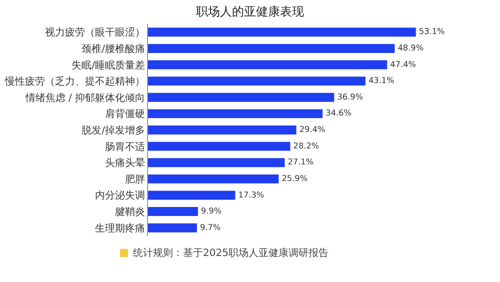 The height and width of the screenshot is (282, 500). Describe the element at coordinates (381, 80) in the screenshot. I see `data-label: 43.1%` at that location.